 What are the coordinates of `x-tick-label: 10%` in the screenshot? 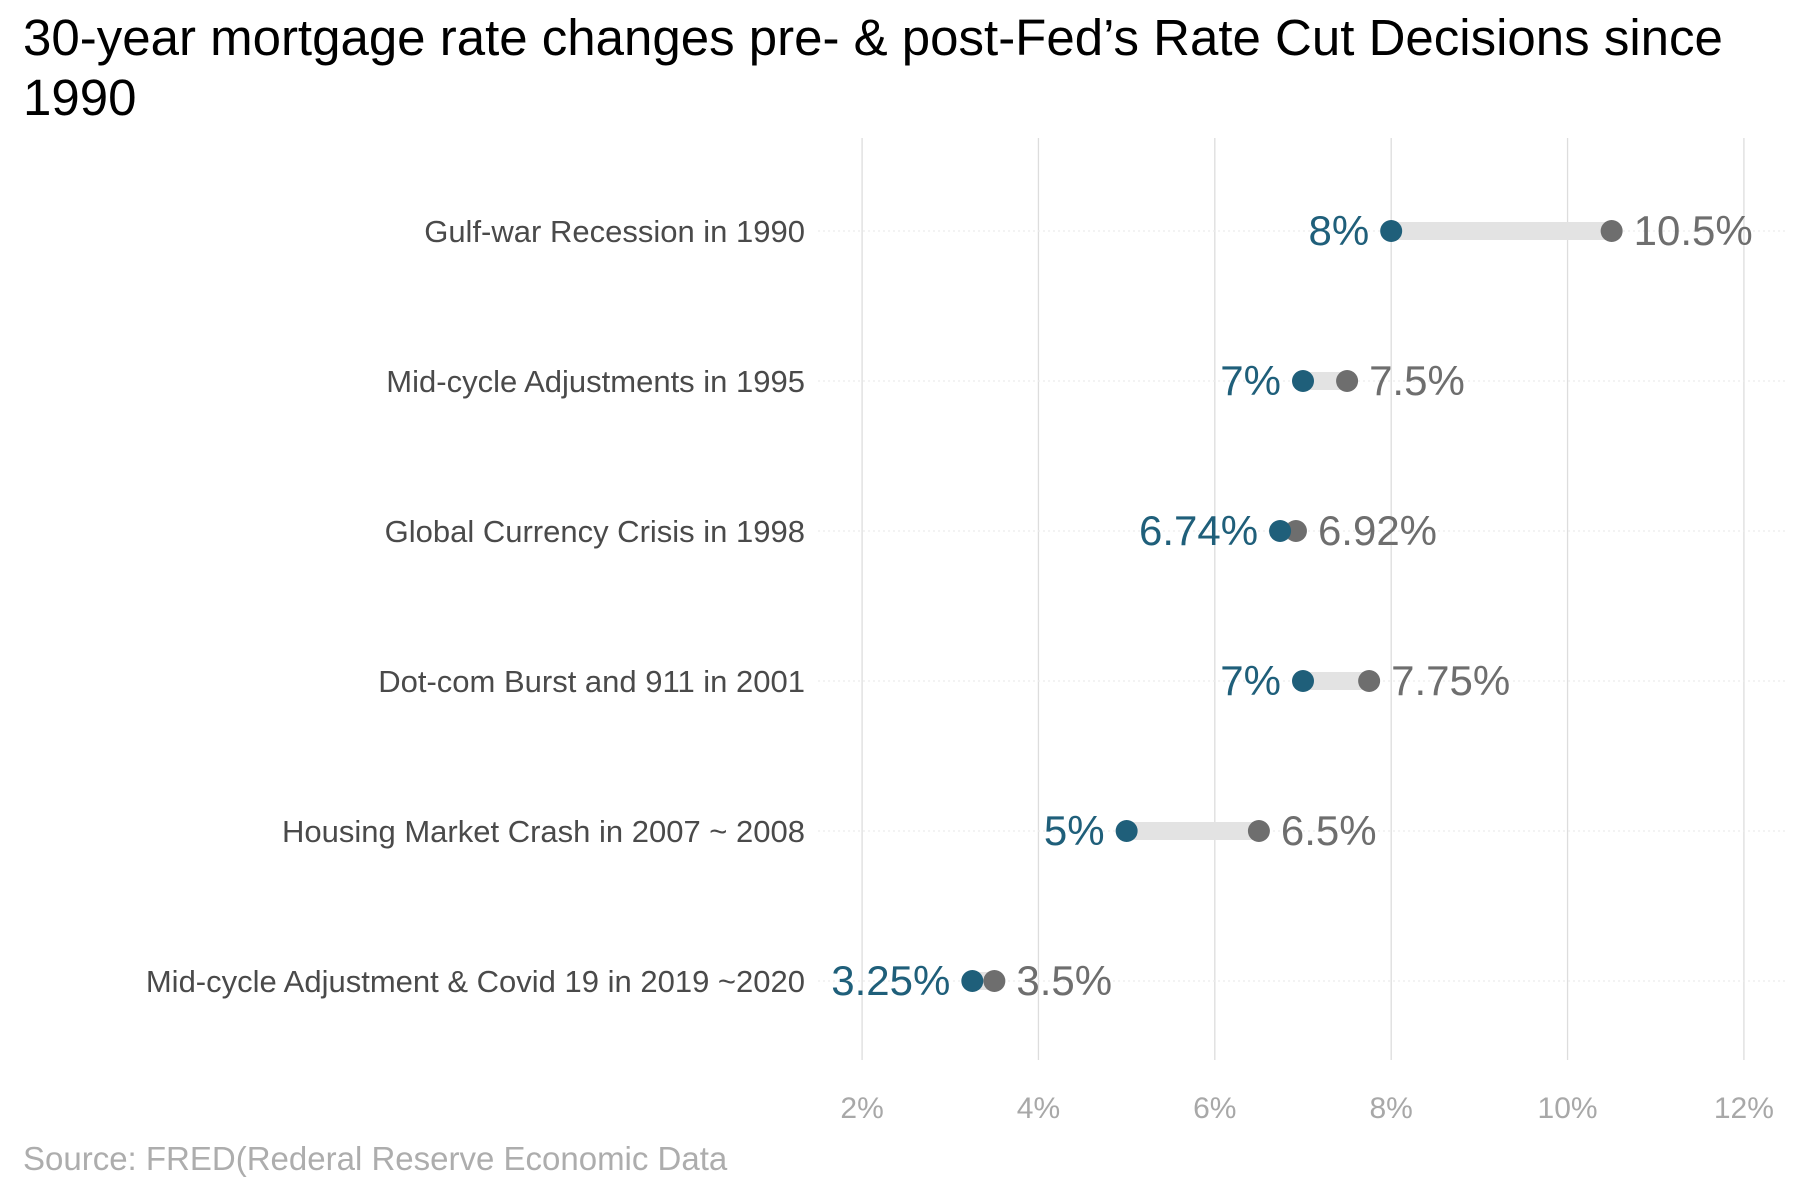 It's located at (1568, 1108).